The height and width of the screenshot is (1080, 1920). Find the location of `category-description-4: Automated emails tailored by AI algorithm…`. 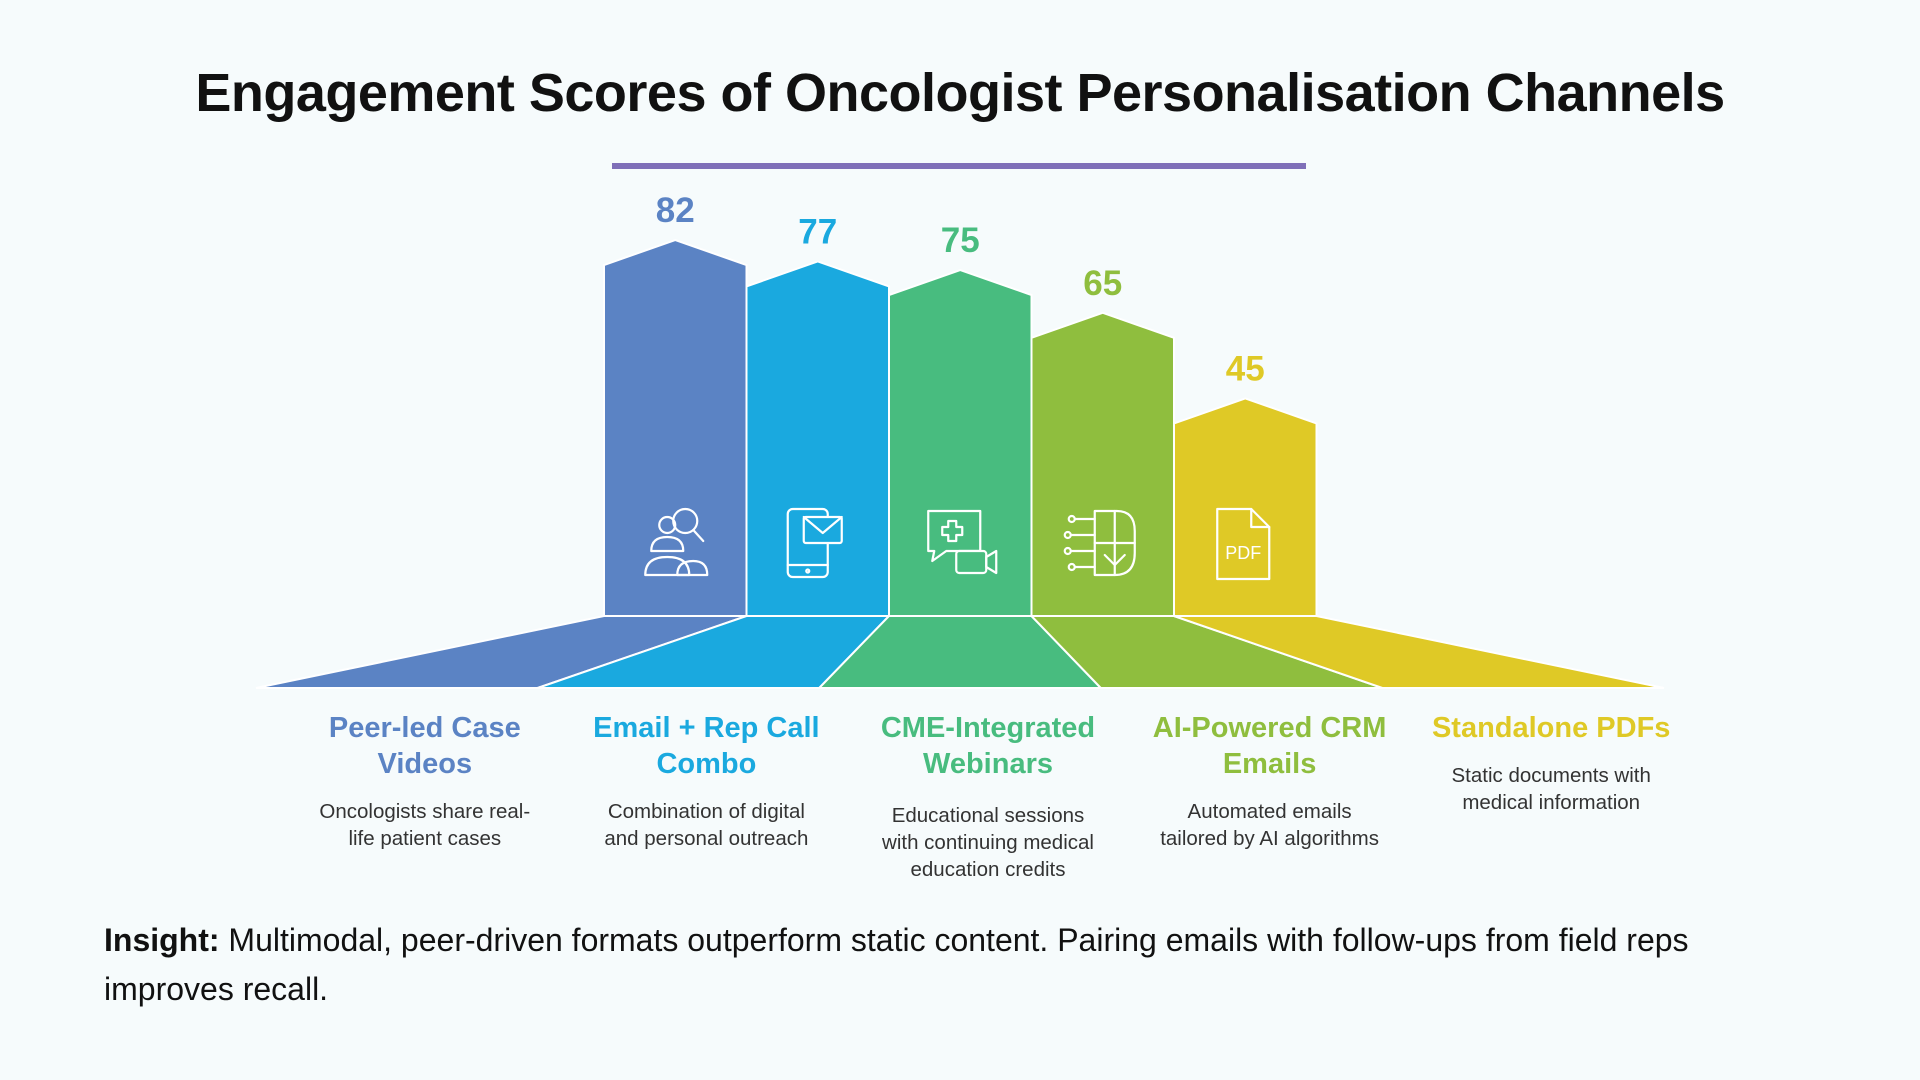

category-description-4: Automated emails tailored by AI algorithm… is located at coordinates (1270, 825).